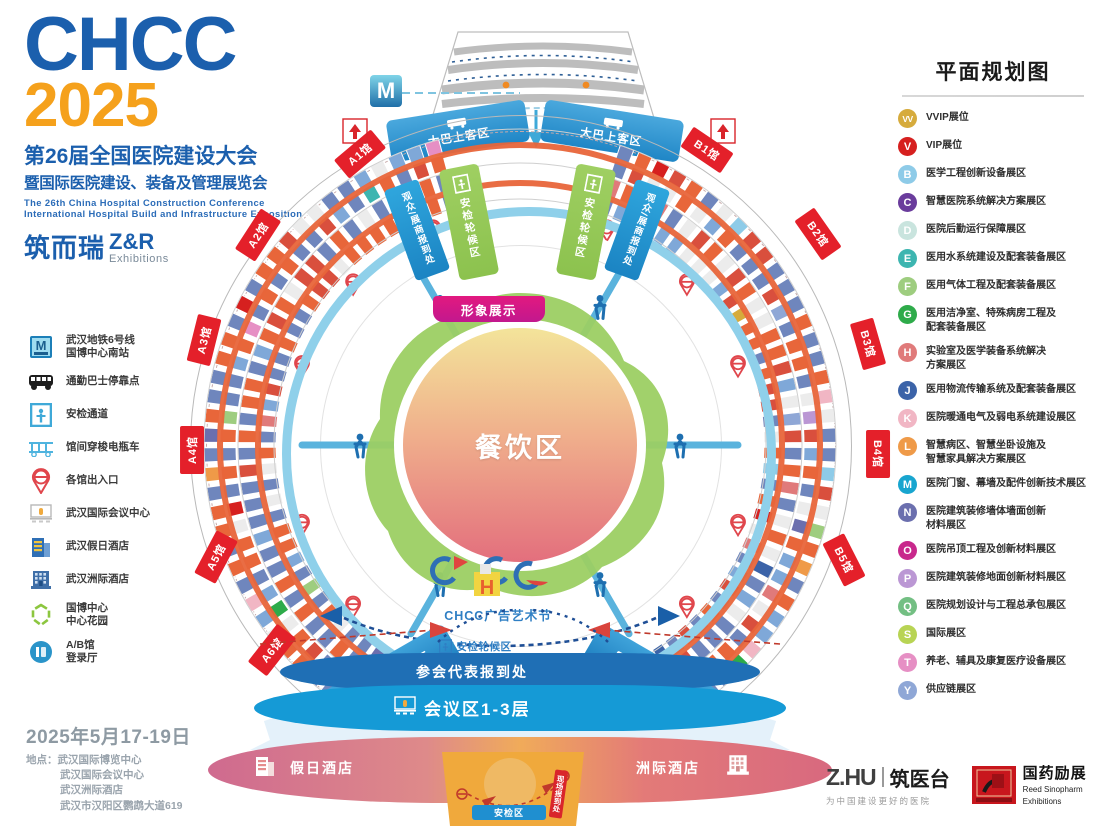 The width and height of the screenshot is (1096, 835). Describe the element at coordinates (126, 580) in the screenshot. I see `facility-item-intercontinental: 武汉洲际酒店` at that location.